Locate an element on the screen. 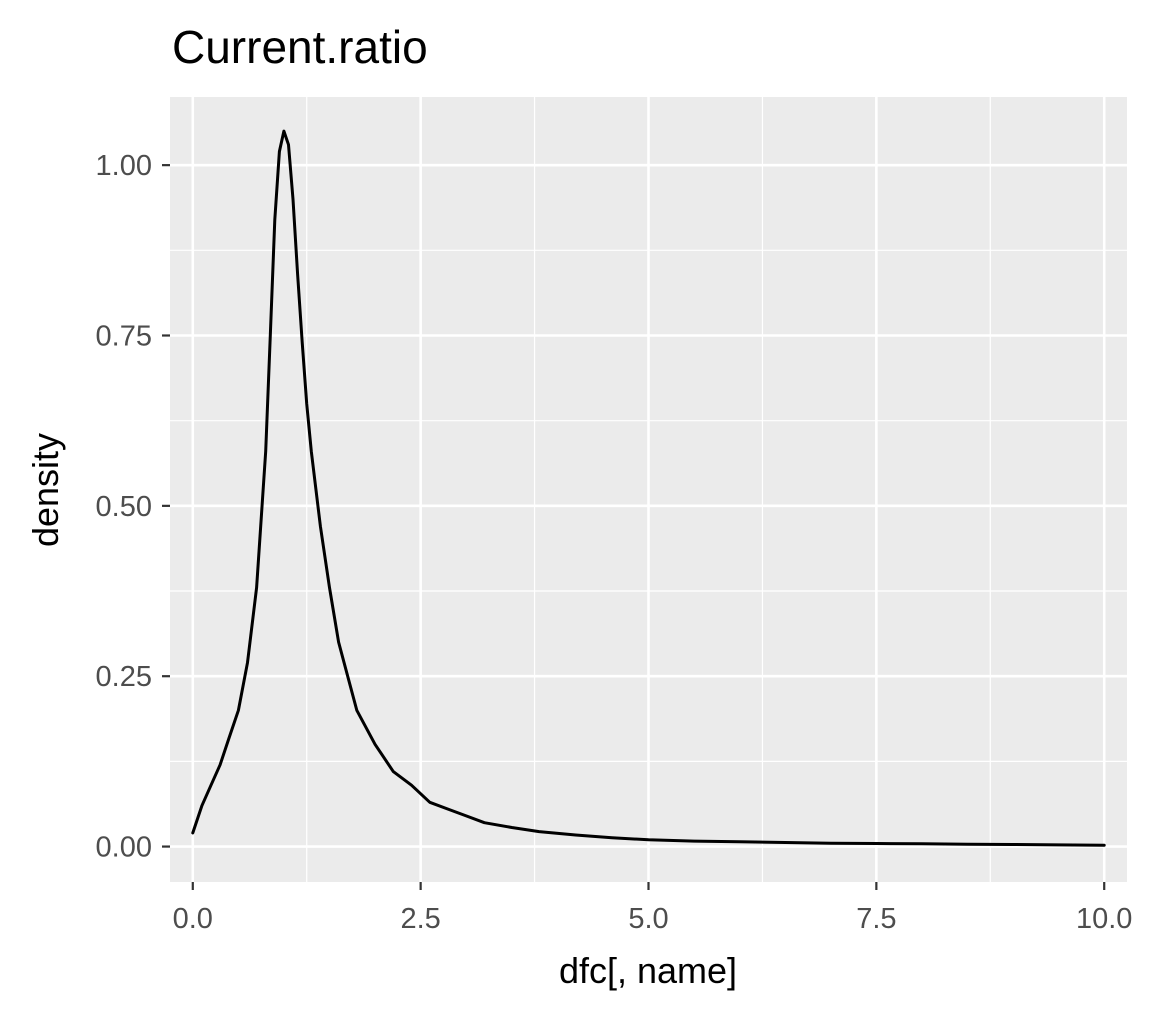 Image resolution: width=1150 pixels, height=1015 pixels. y-tick-label: 0.50 is located at coordinates (124, 507).